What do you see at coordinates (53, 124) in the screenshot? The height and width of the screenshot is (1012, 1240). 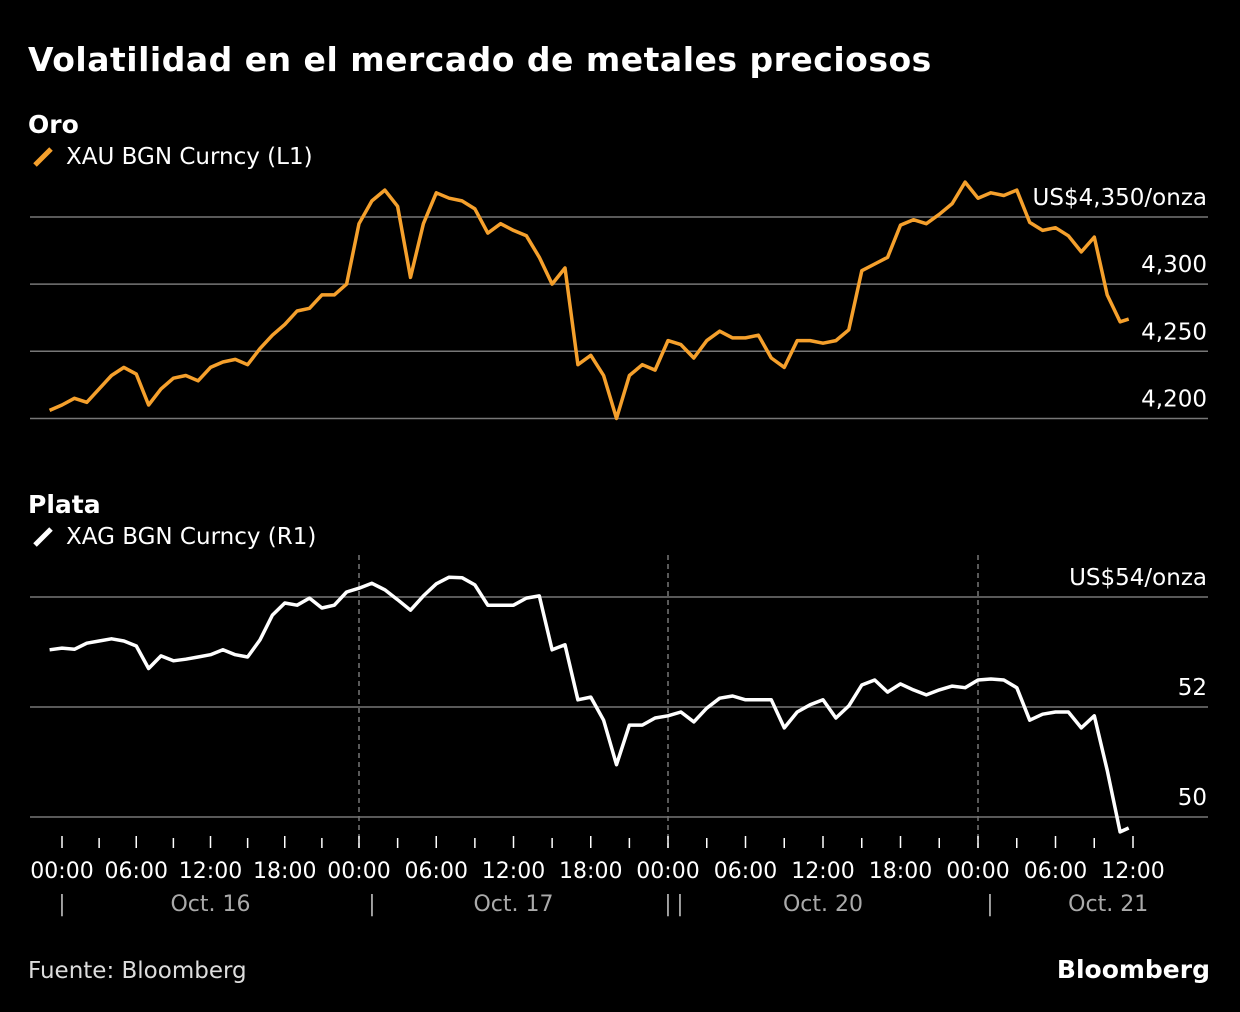 I see `gold-panel-title: Oro` at bounding box center [53, 124].